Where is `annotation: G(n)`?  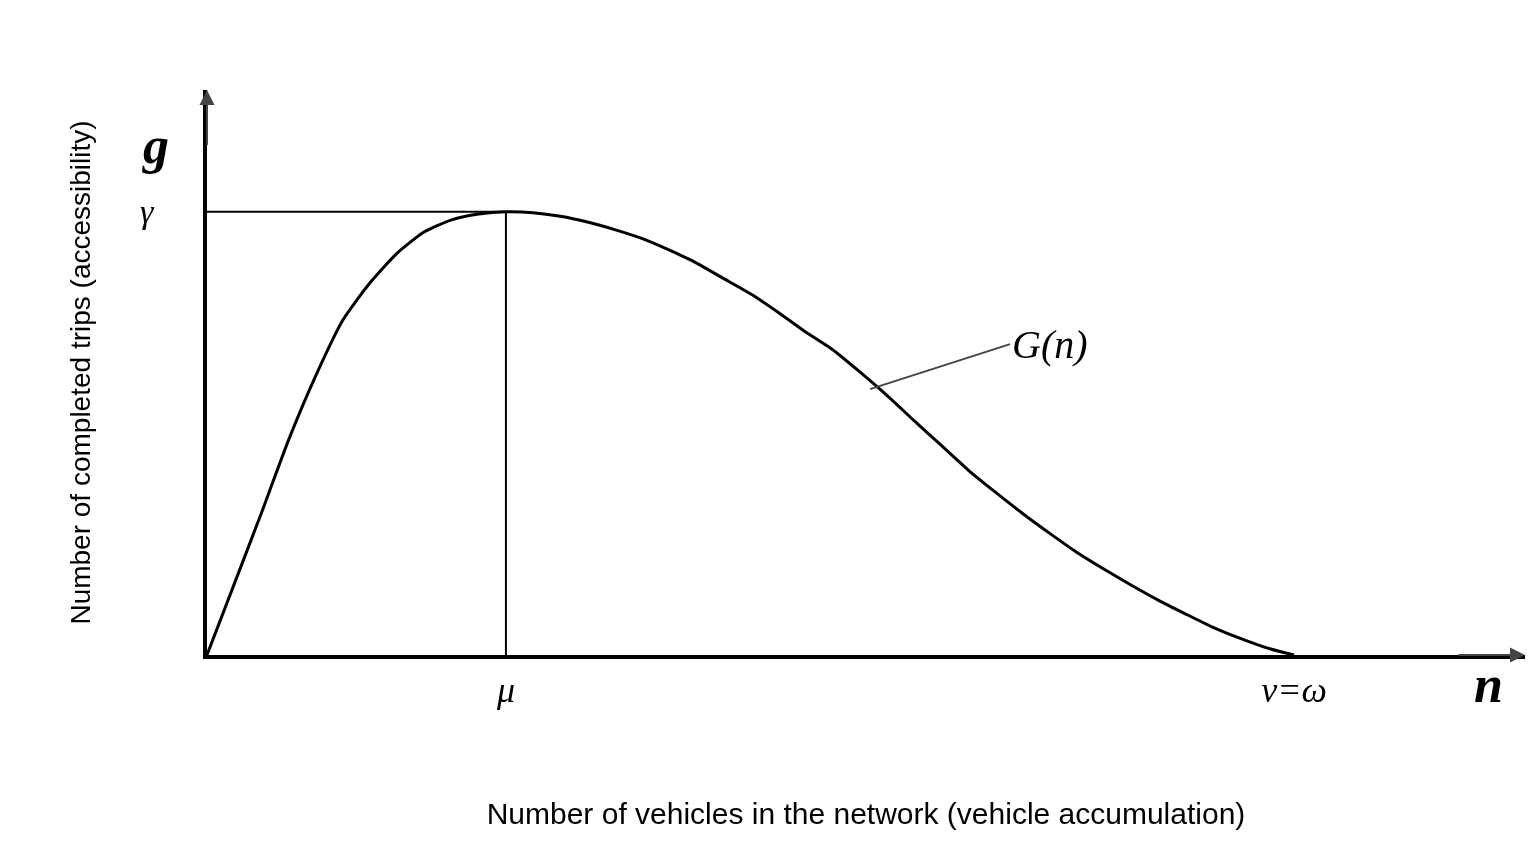 annotation: G(n) is located at coordinates (1050, 344).